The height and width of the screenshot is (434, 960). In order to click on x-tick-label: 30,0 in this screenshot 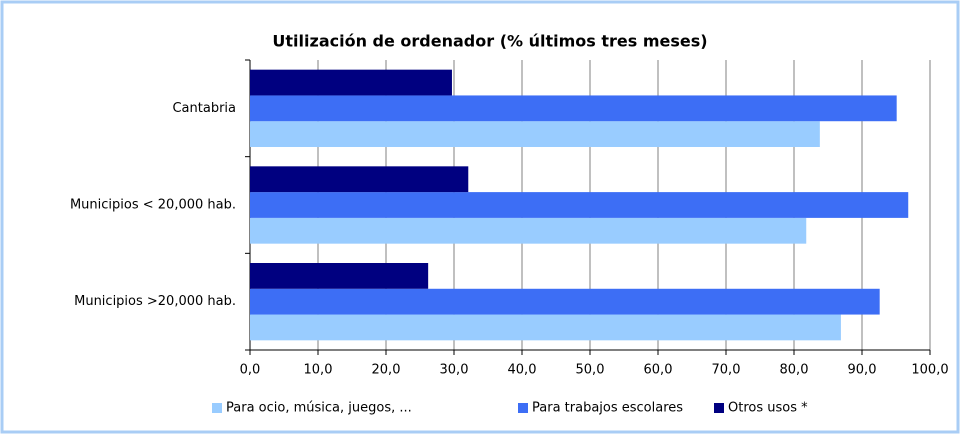, I will do `click(454, 370)`.